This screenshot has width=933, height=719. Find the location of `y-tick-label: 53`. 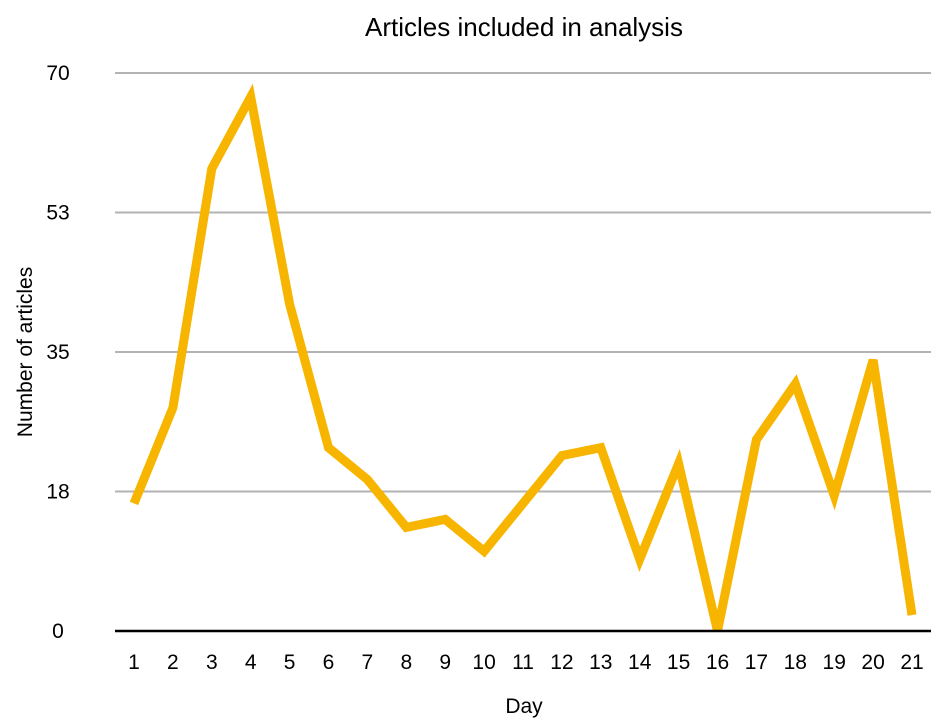

y-tick-label: 53 is located at coordinates (57, 213).